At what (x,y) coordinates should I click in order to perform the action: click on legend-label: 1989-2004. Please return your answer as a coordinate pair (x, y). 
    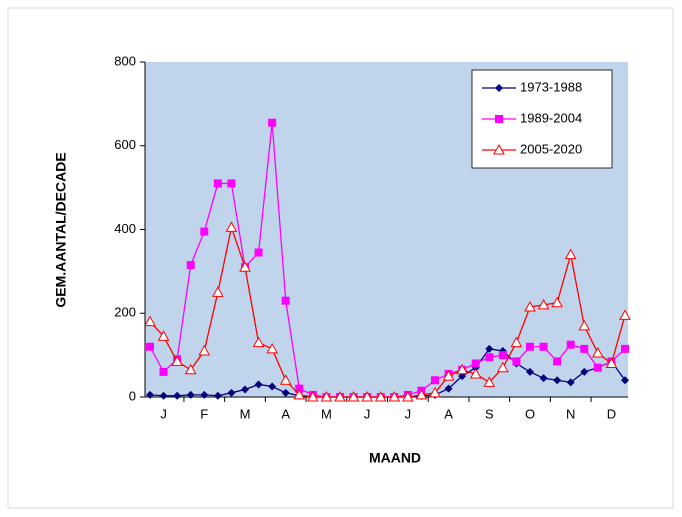
    Looking at the image, I should click on (551, 117).